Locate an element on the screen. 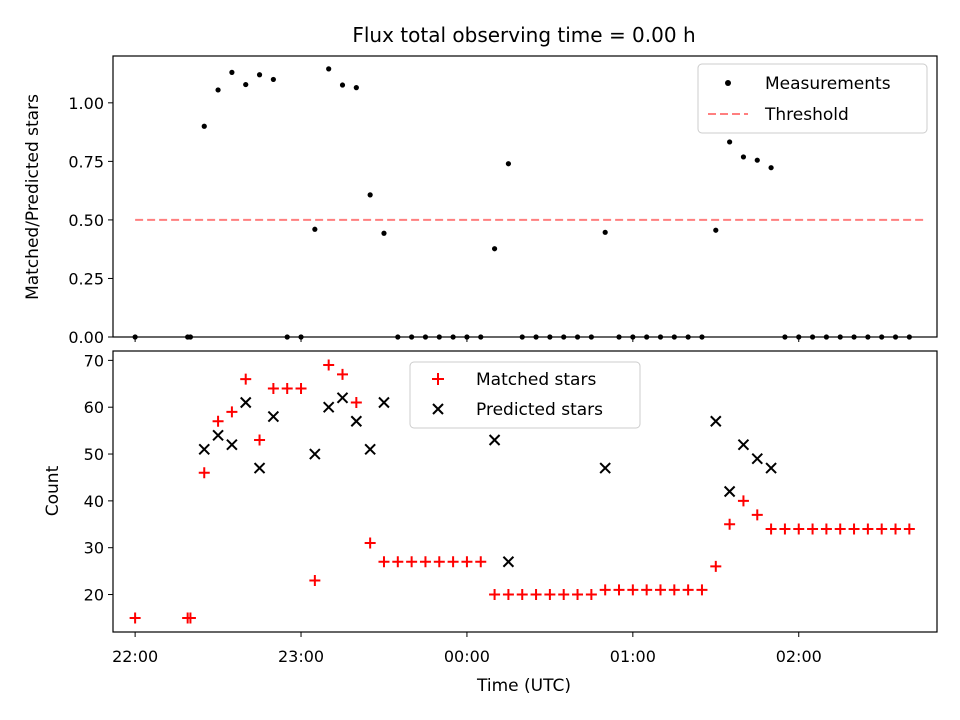  x-tick-label: 22:00 is located at coordinates (135, 656).